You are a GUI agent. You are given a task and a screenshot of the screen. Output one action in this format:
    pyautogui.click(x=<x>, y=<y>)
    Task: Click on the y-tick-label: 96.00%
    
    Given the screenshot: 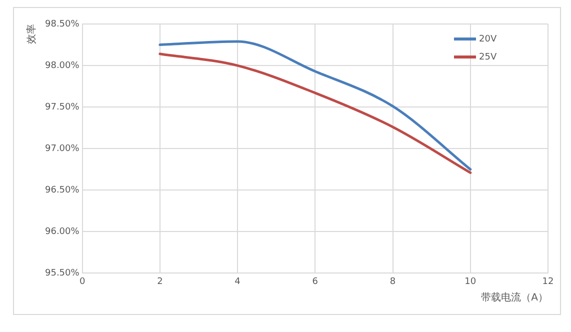 What is the action you would take?
    pyautogui.click(x=62, y=232)
    